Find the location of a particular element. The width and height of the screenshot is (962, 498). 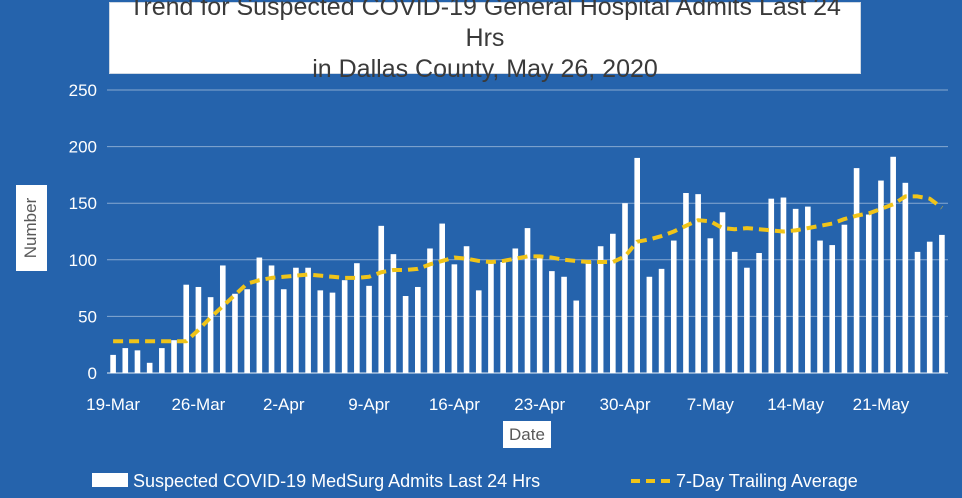

x-tick-label: 2-Apr is located at coordinates (284, 404).